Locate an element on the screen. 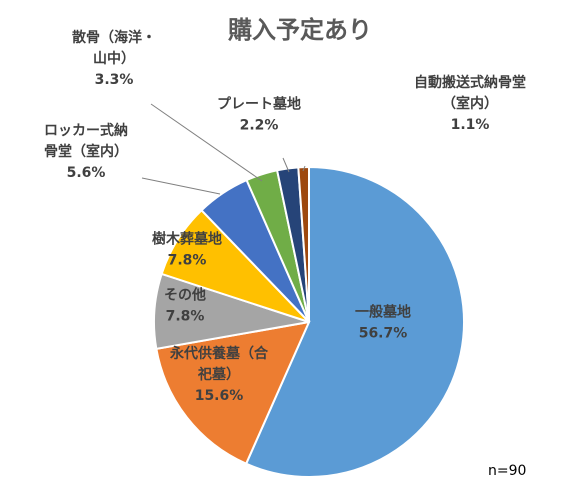  slice-name-label: 樹木葬墓地 is located at coordinates (187, 239).